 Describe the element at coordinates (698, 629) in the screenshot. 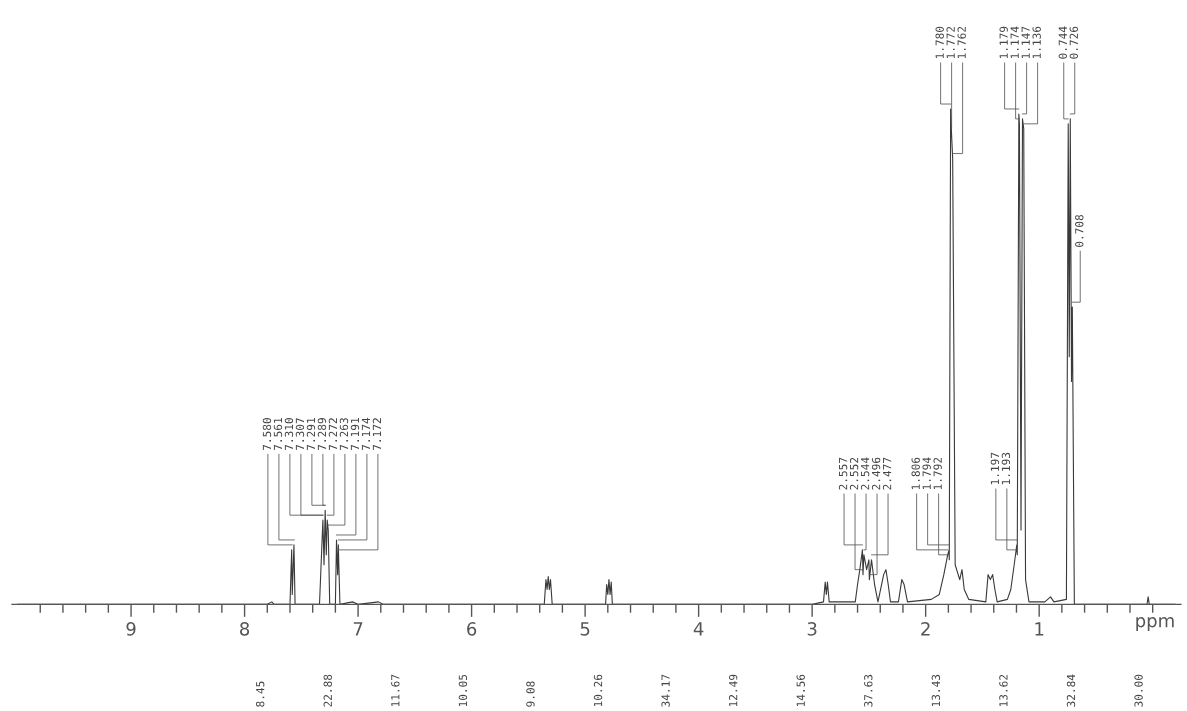

I see `x-tick-label: 4` at that location.